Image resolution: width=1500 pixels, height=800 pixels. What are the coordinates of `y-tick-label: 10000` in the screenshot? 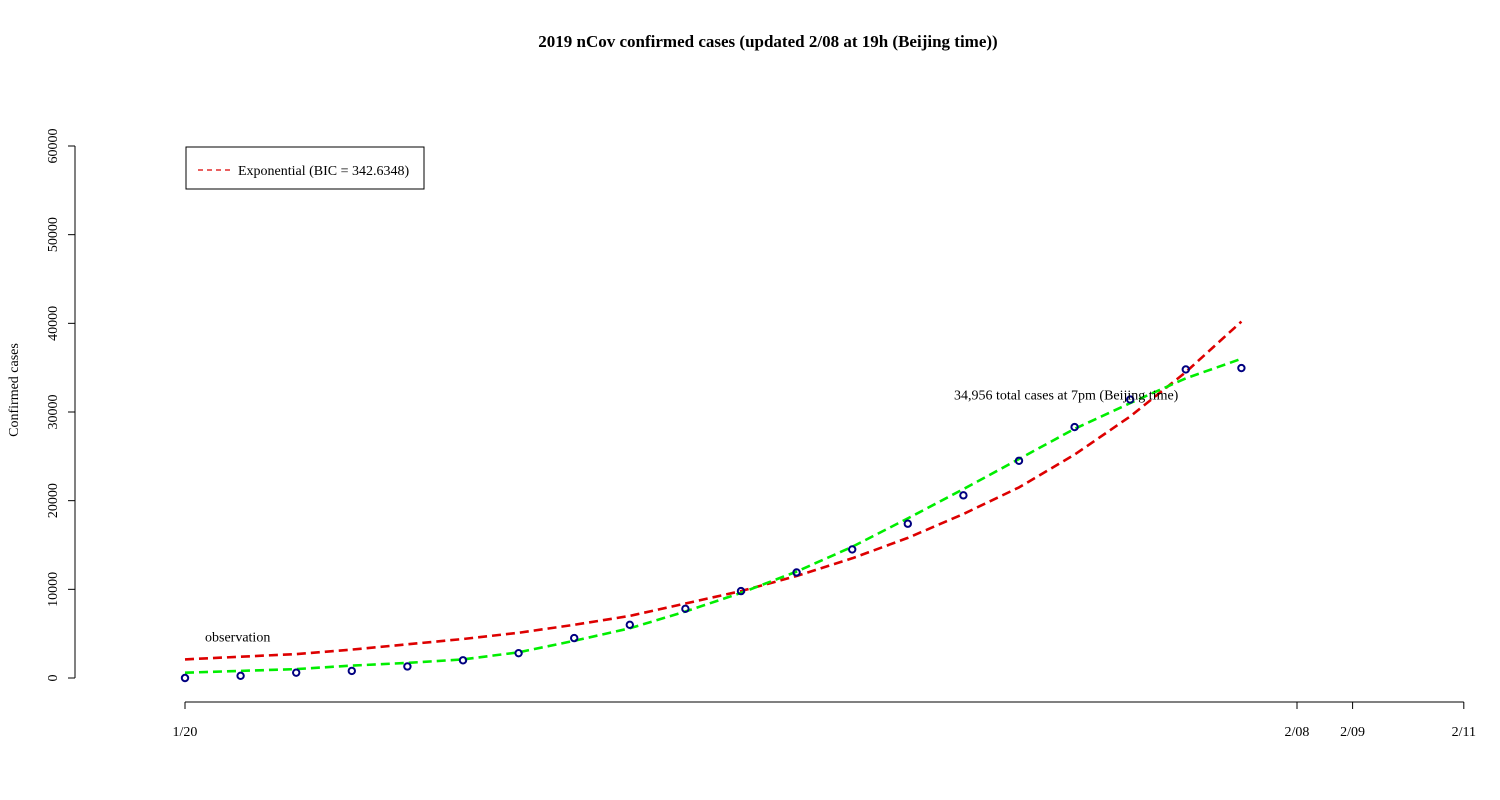 It's located at (53, 589).